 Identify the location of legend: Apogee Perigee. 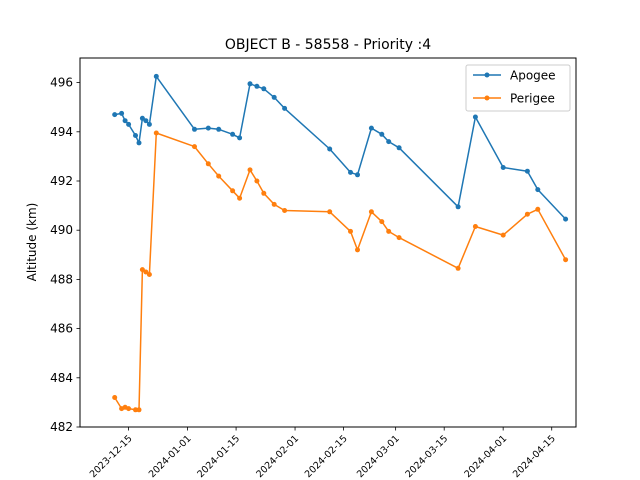
(518, 88).